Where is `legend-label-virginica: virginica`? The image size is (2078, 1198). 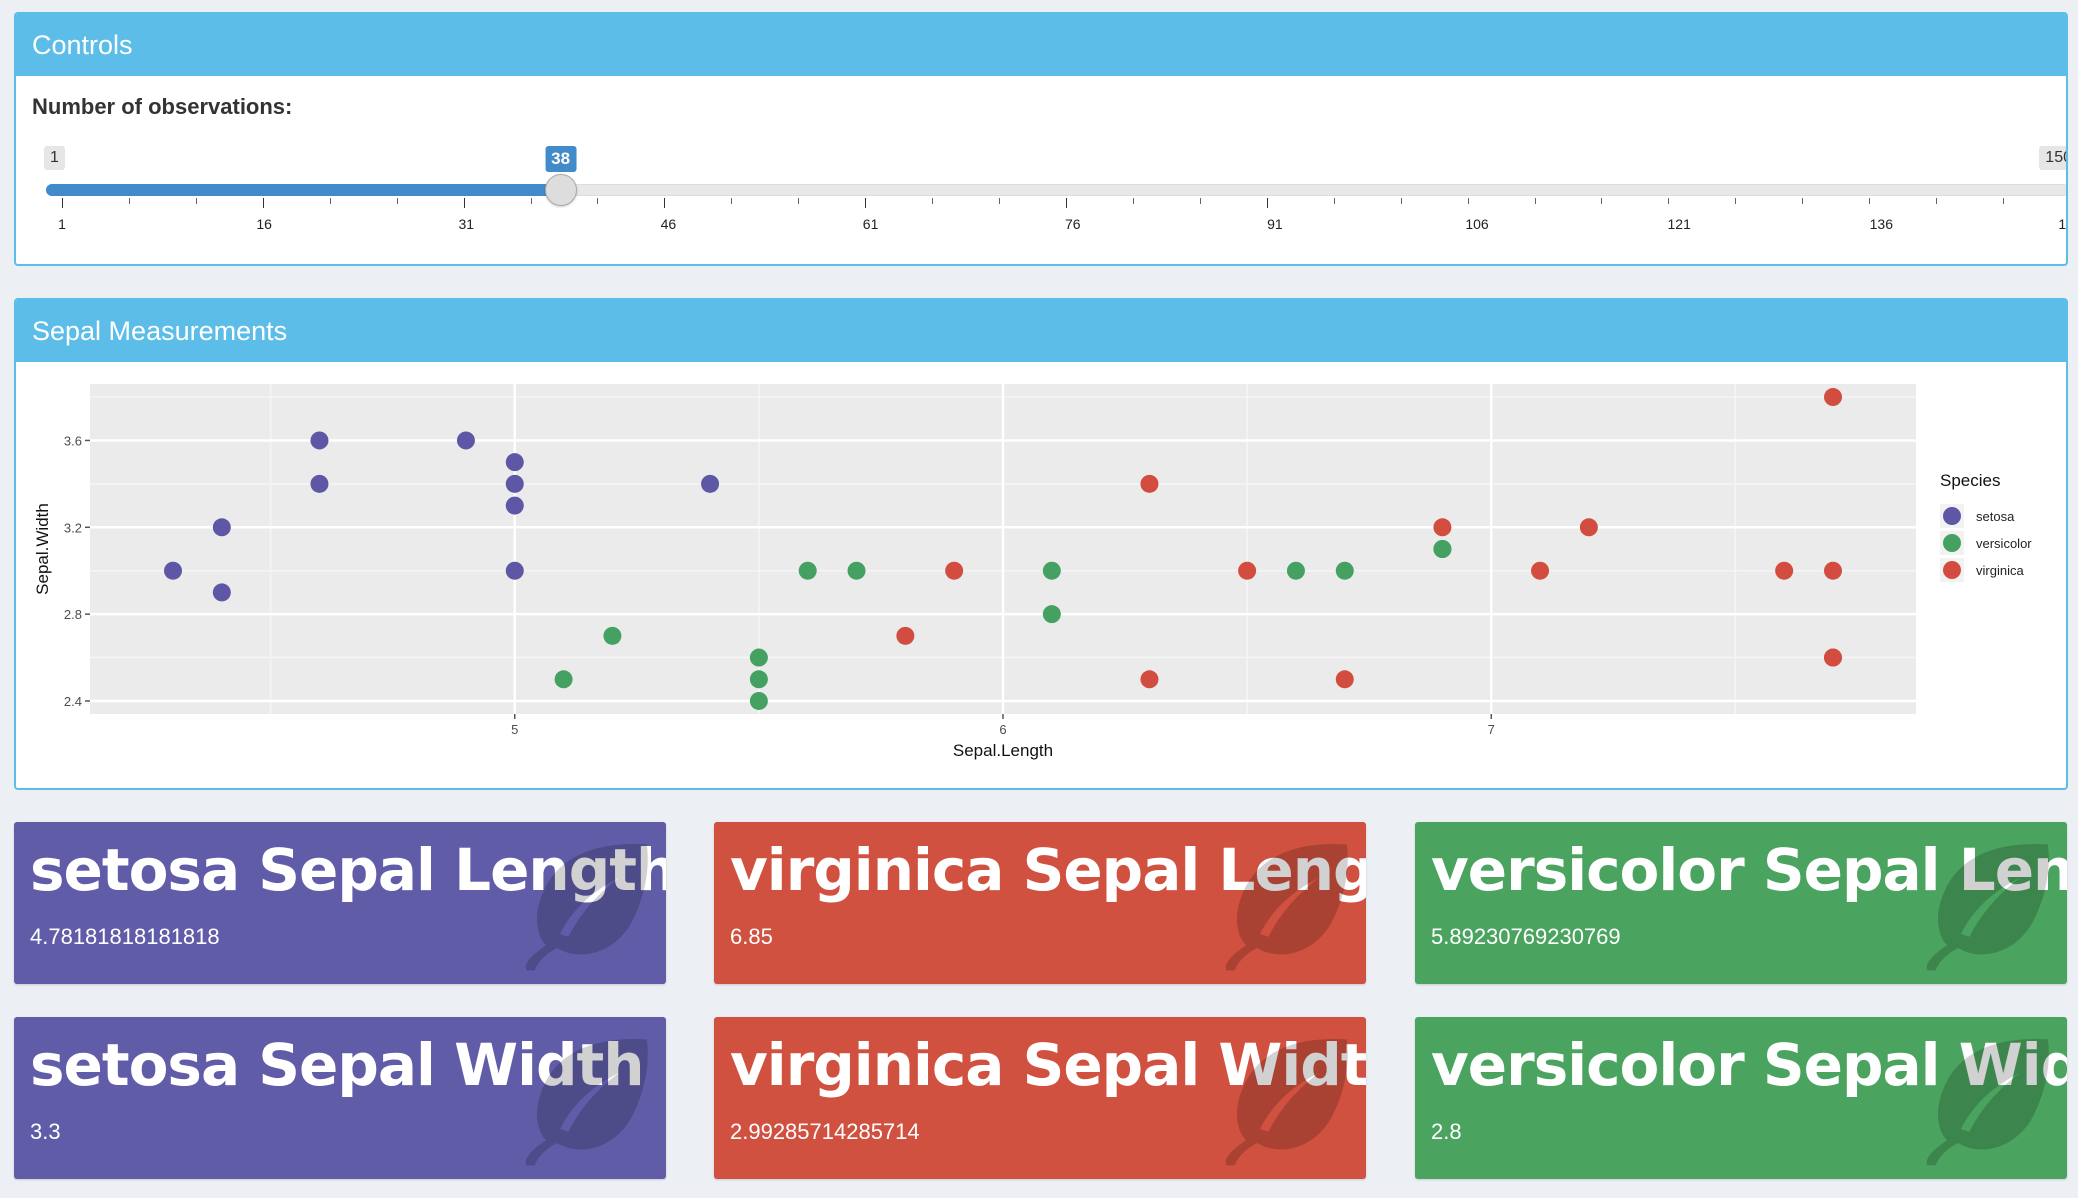
legend-label-virginica: virginica is located at coordinates (2000, 570).